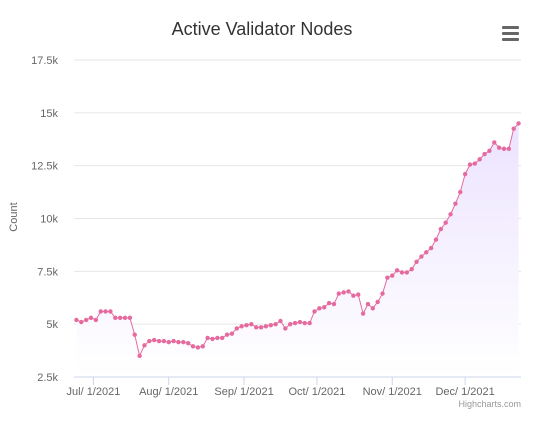 This screenshot has width=557, height=423. What do you see at coordinates (168, 392) in the screenshot?
I see `x-tick-label: Aug/ 1/2021` at bounding box center [168, 392].